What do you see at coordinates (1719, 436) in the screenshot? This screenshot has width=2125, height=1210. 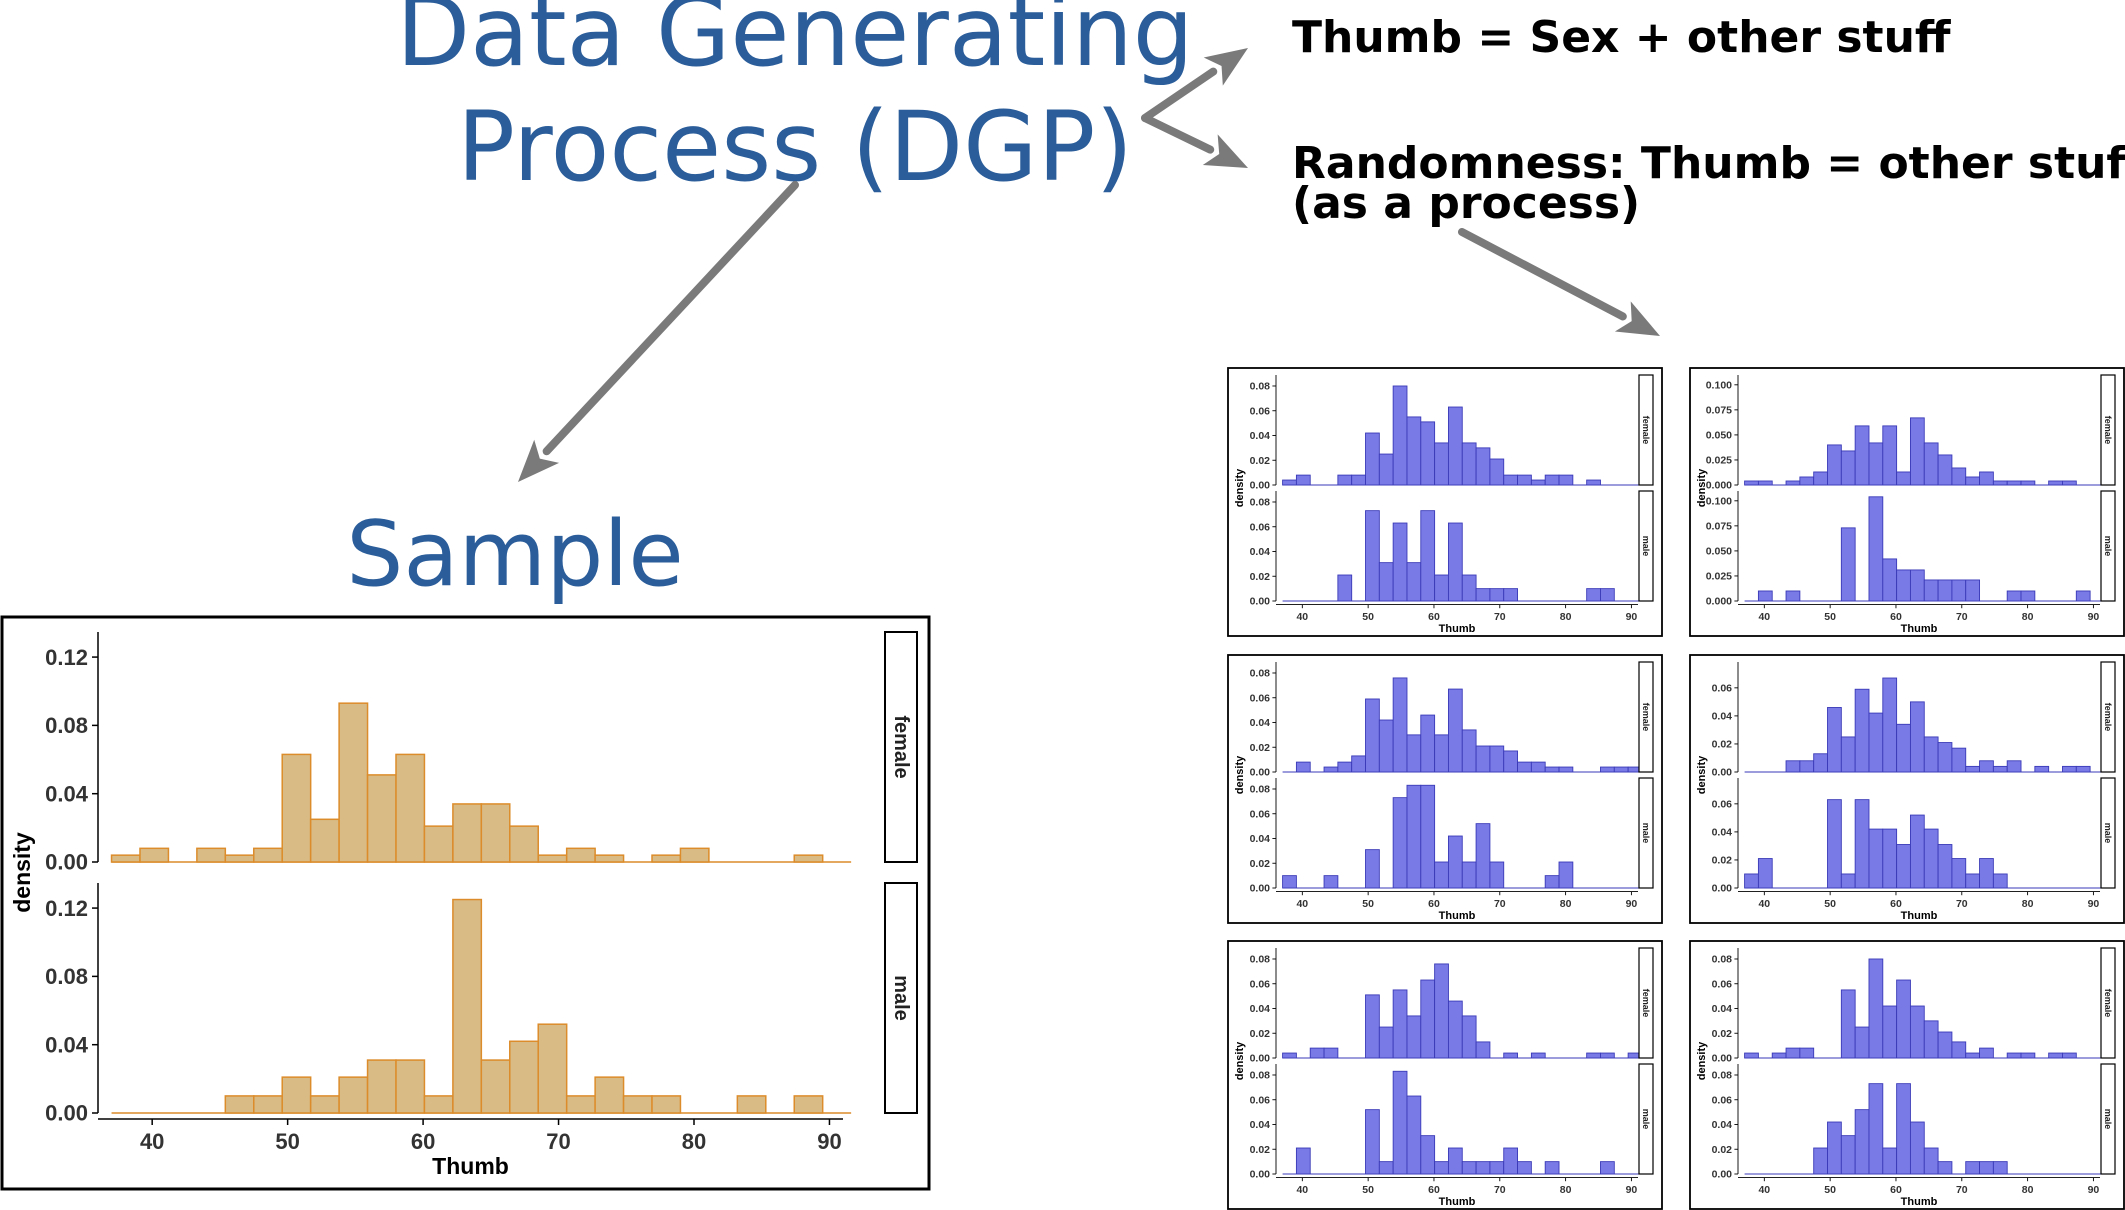 I see `y-tick-label: 0.050` at bounding box center [1719, 436].